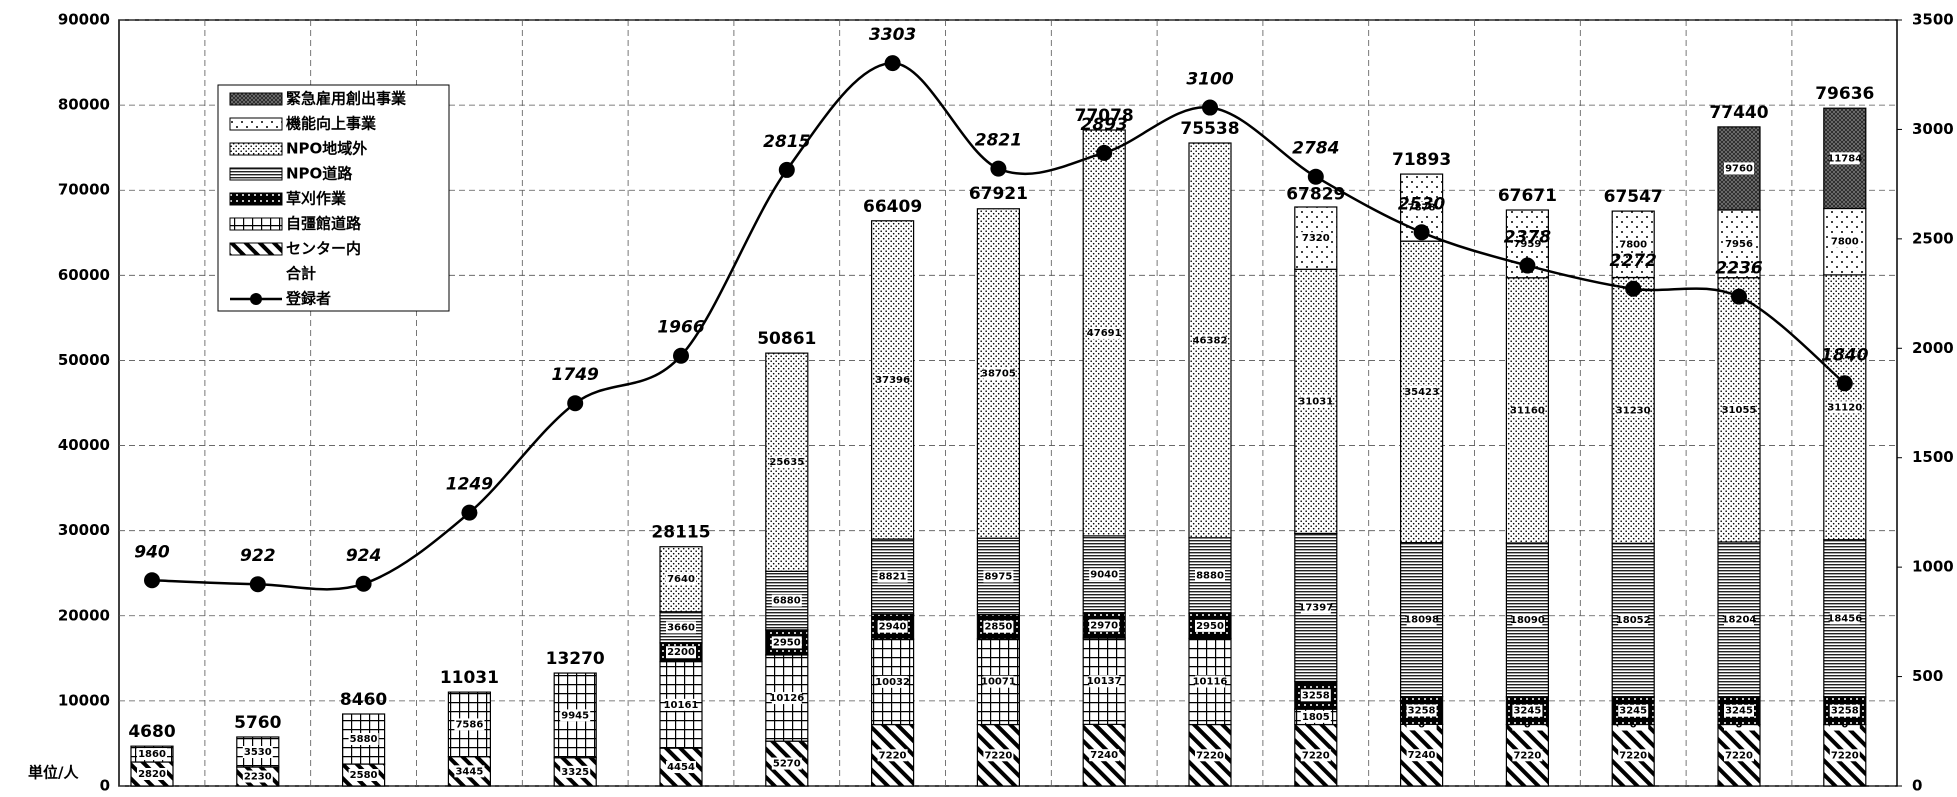 The image size is (1957, 797). I want to click on line-value-label: 2378, so click(1527, 238).